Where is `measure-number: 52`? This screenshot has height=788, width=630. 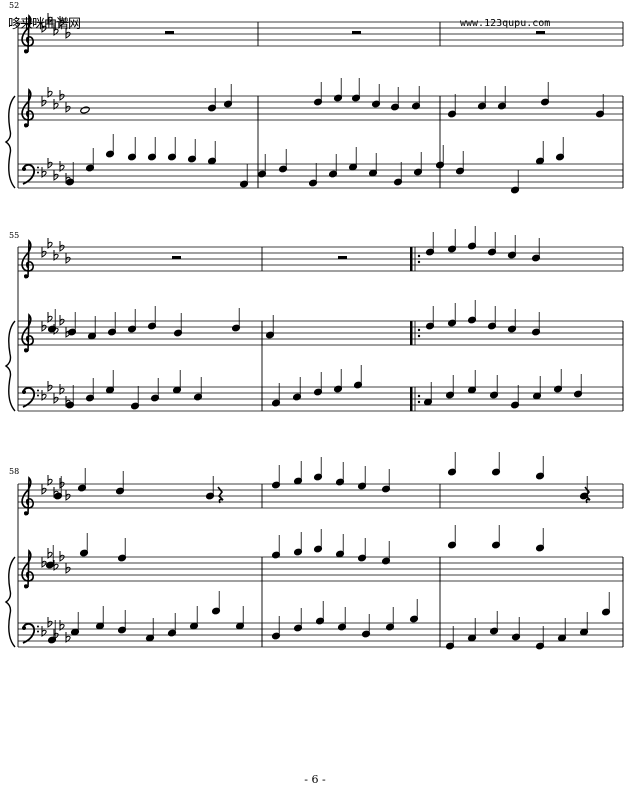
measure-number: 52 is located at coordinates (14, 5).